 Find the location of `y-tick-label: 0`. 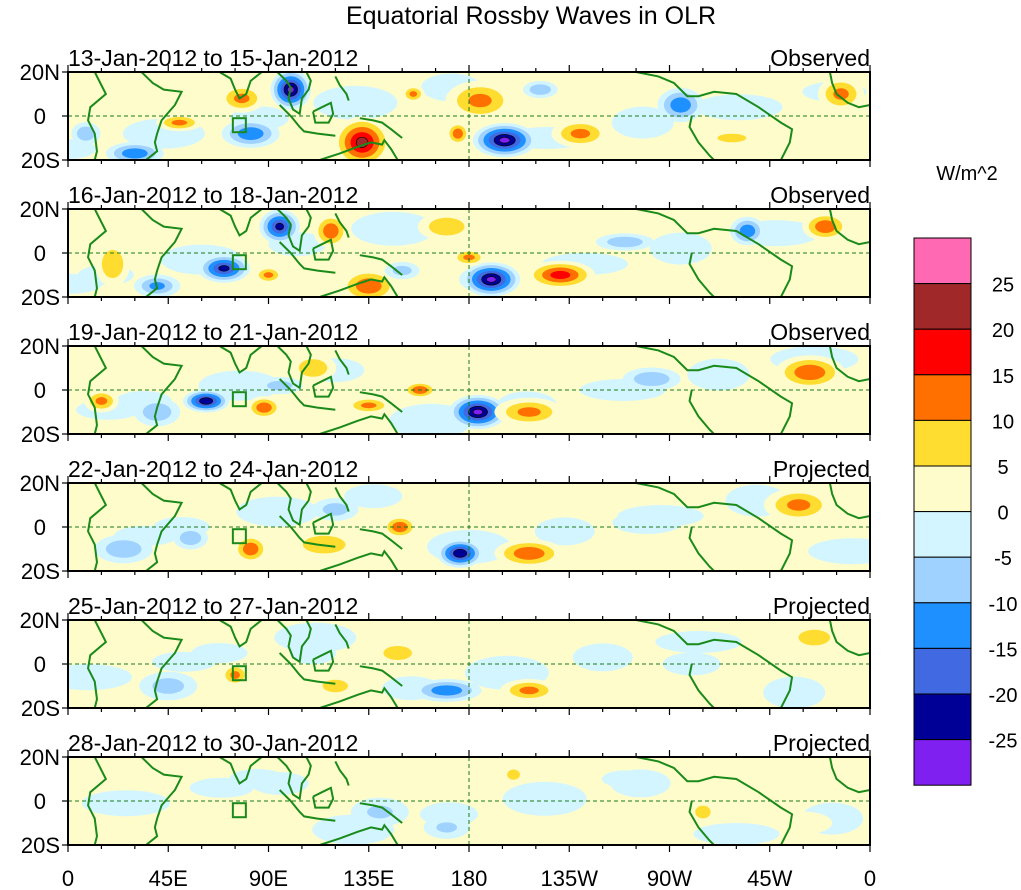

y-tick-label: 0 is located at coordinates (40, 116).